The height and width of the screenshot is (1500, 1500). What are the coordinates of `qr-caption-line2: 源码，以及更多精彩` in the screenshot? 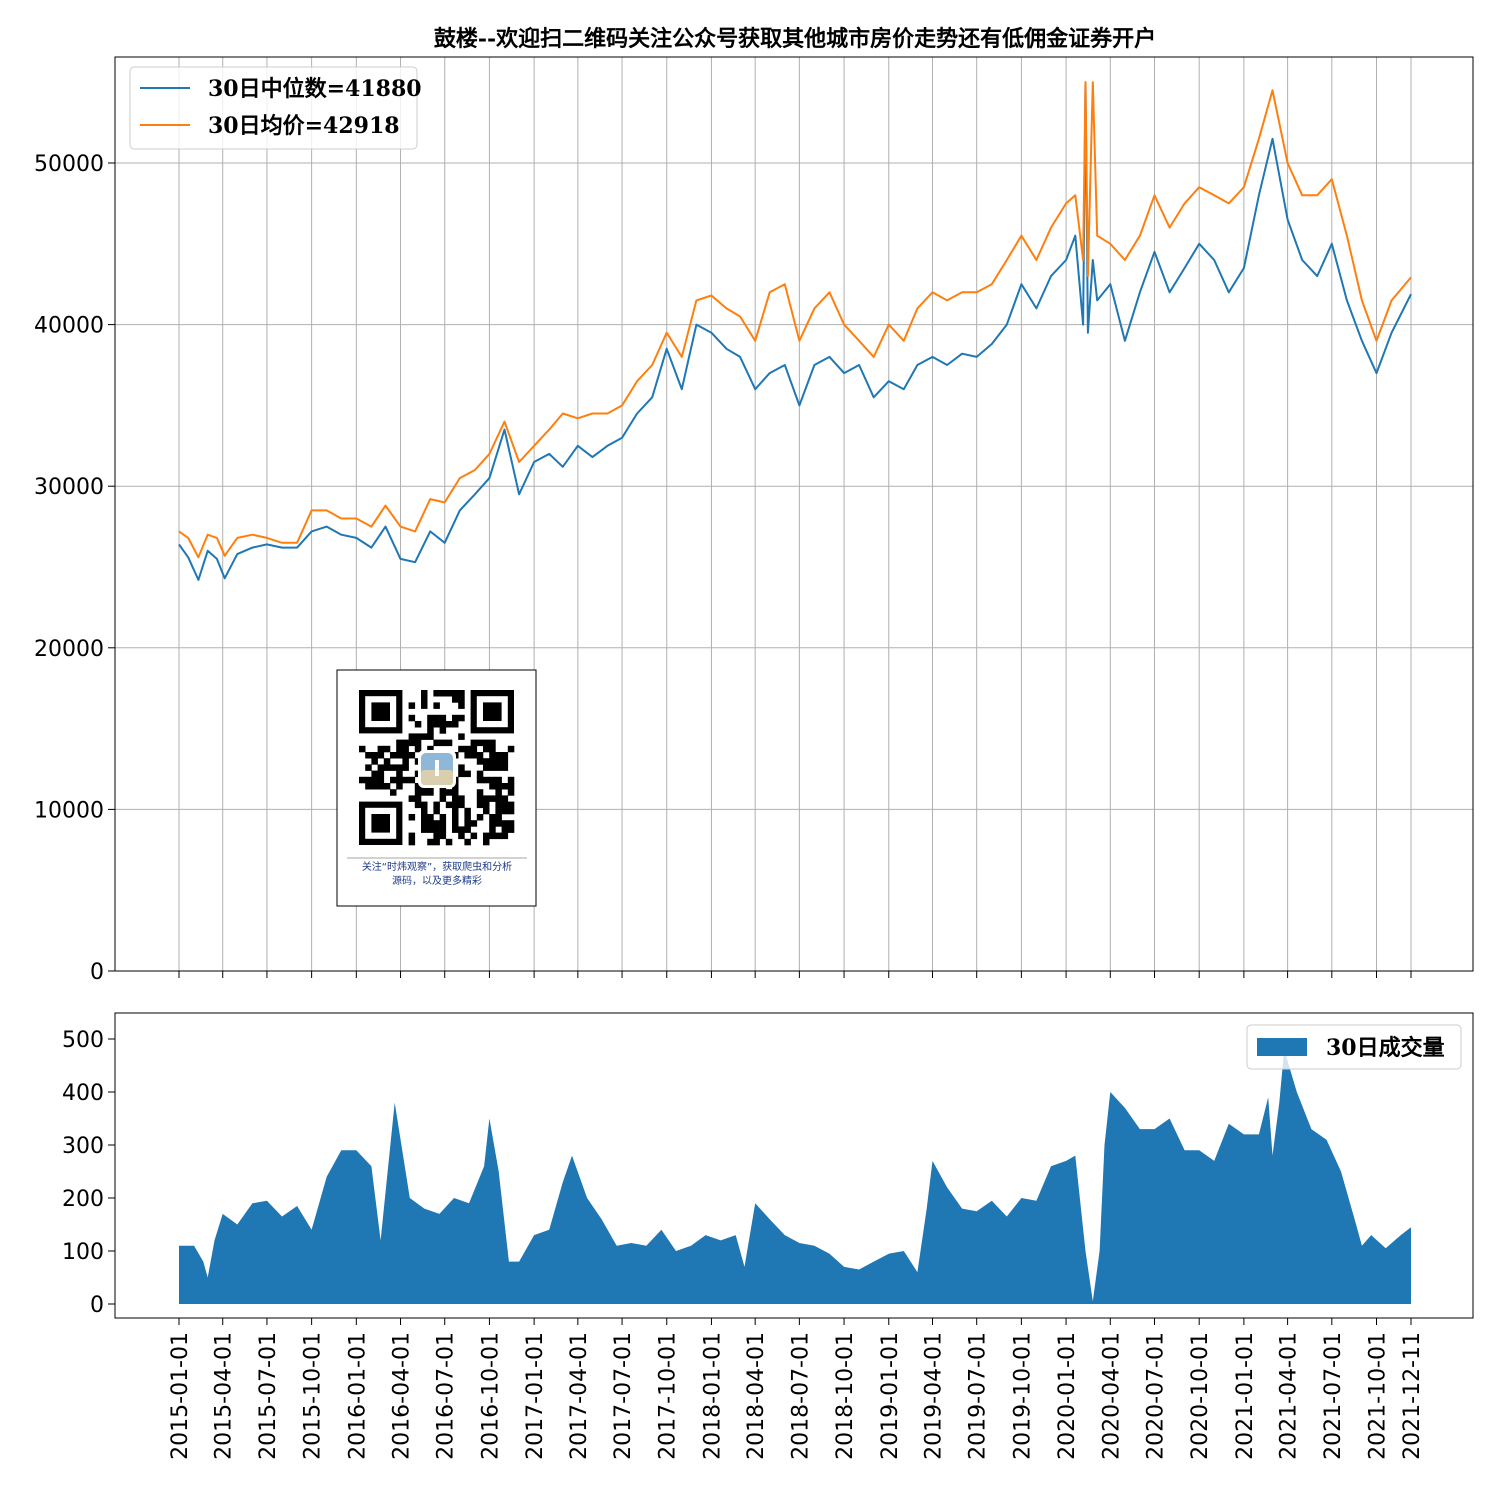 It's located at (437, 880).